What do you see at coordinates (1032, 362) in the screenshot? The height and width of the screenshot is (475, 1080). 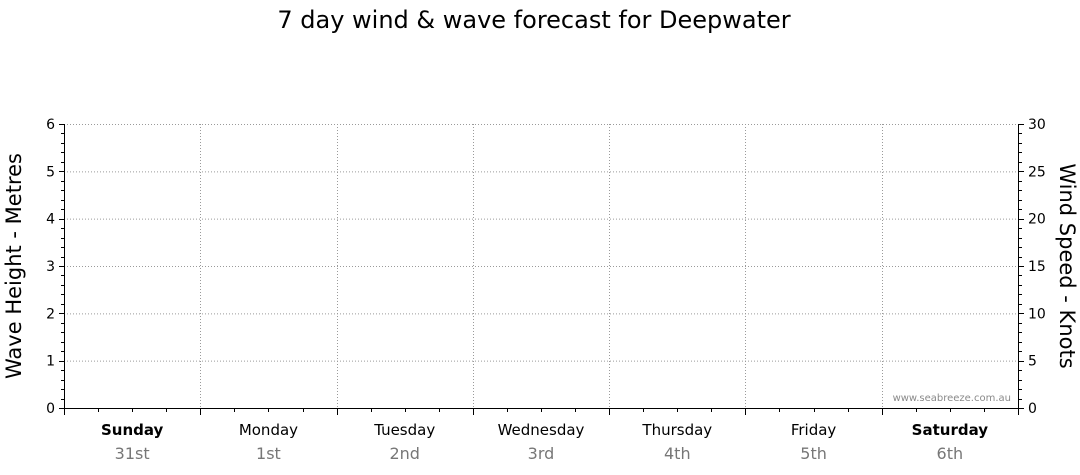 I see `right-tick-label: 5` at bounding box center [1032, 362].